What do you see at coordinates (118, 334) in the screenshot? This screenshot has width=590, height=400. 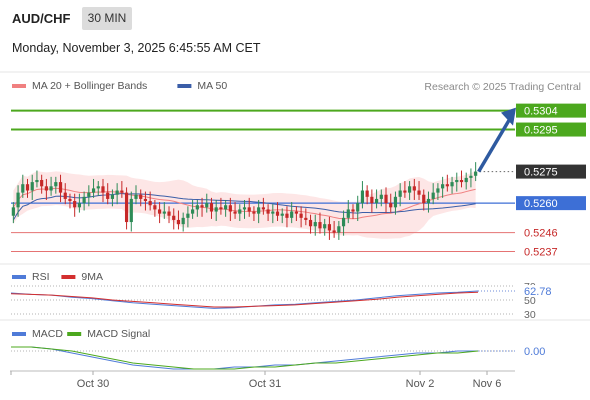 I see `macd-legend-label-1: MACD Signal` at bounding box center [118, 334].